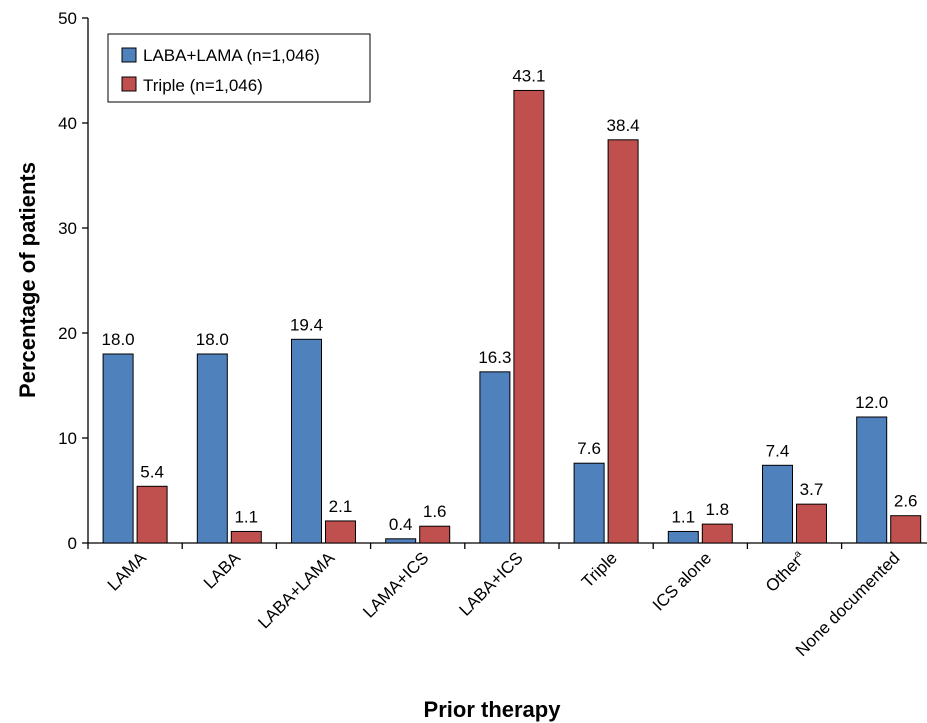 Image resolution: width=927 pixels, height=723 pixels. I want to click on y-ticks: 0 10 20 30 40 50, so click(73, 281).